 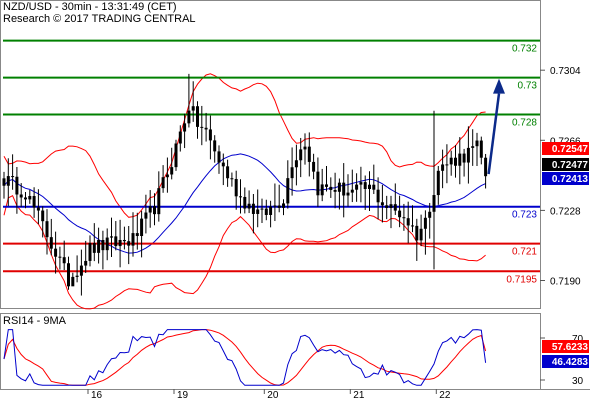 What do you see at coordinates (97, 395) in the screenshot?
I see `x-tick-label: 16` at bounding box center [97, 395].